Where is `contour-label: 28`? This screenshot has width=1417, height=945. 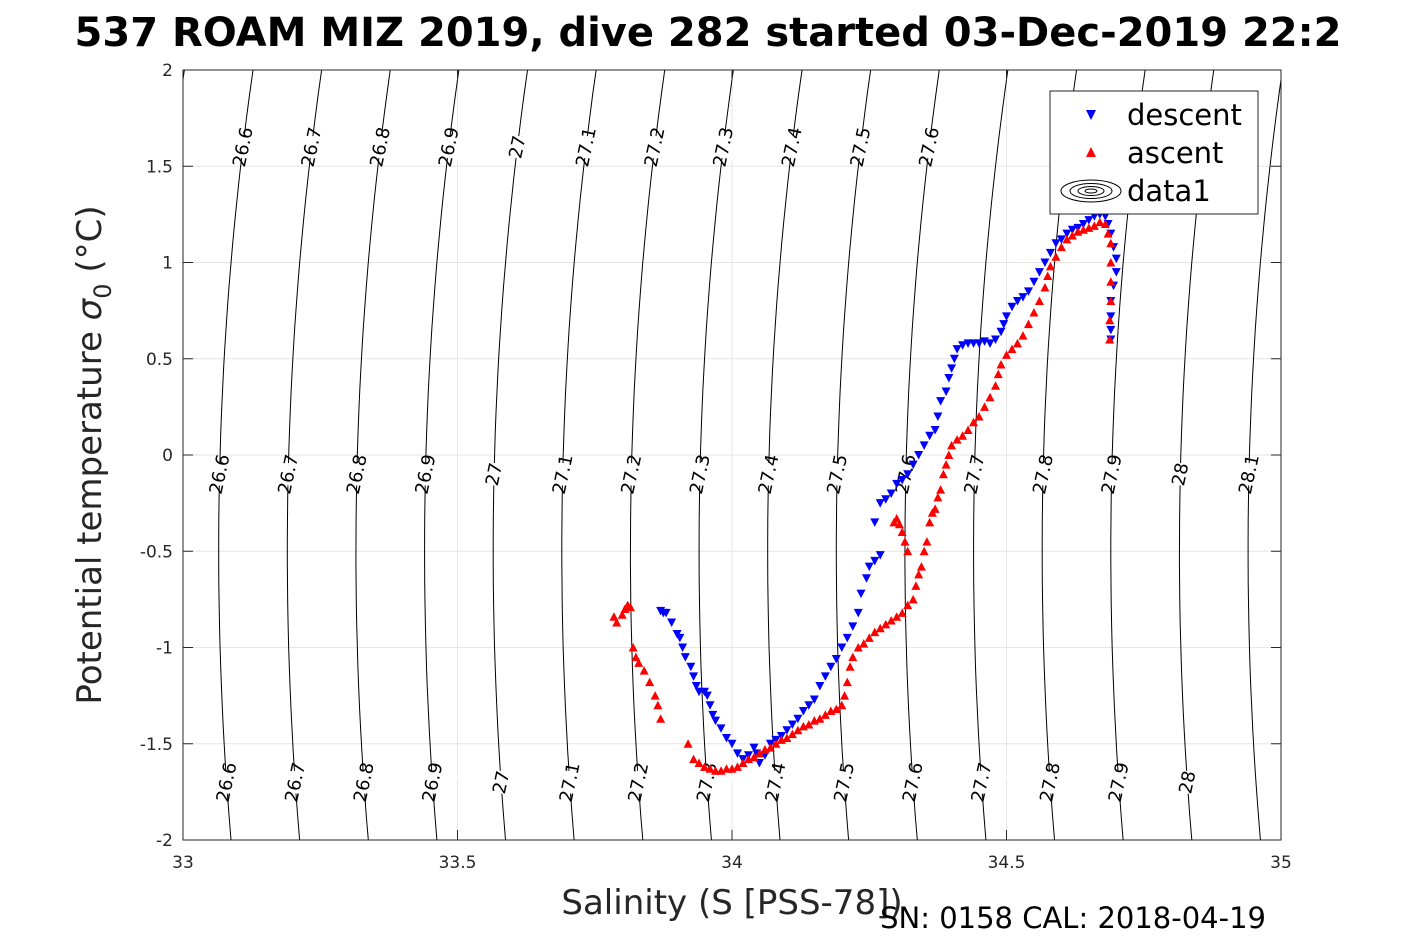
contour-label: 28 is located at coordinates (1180, 474).